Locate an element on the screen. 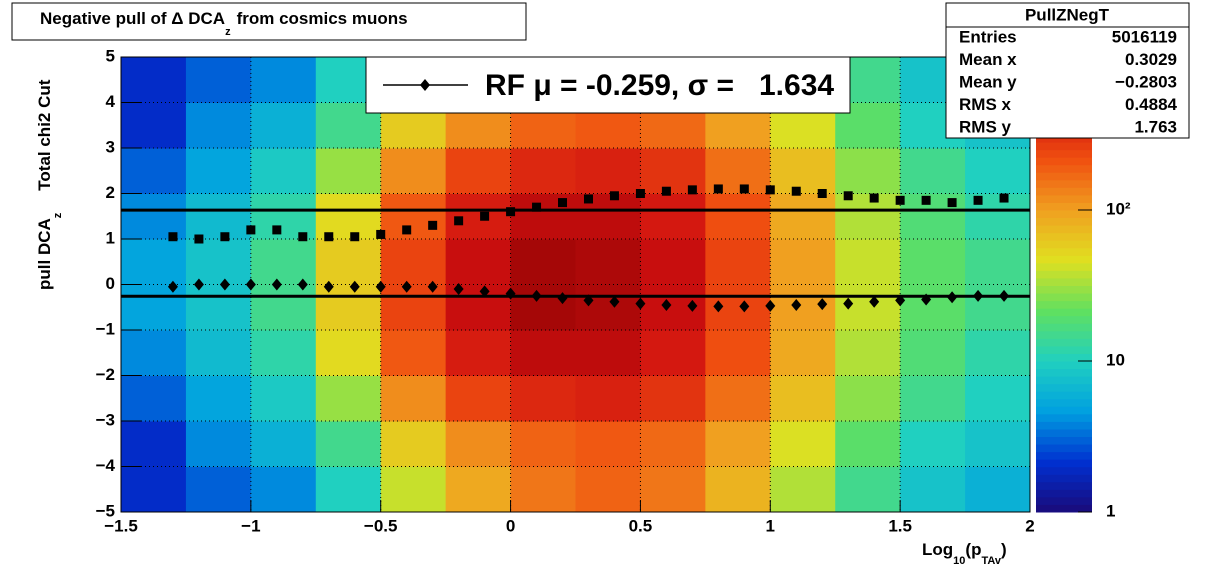  legend-marker is located at coordinates (425, 85).